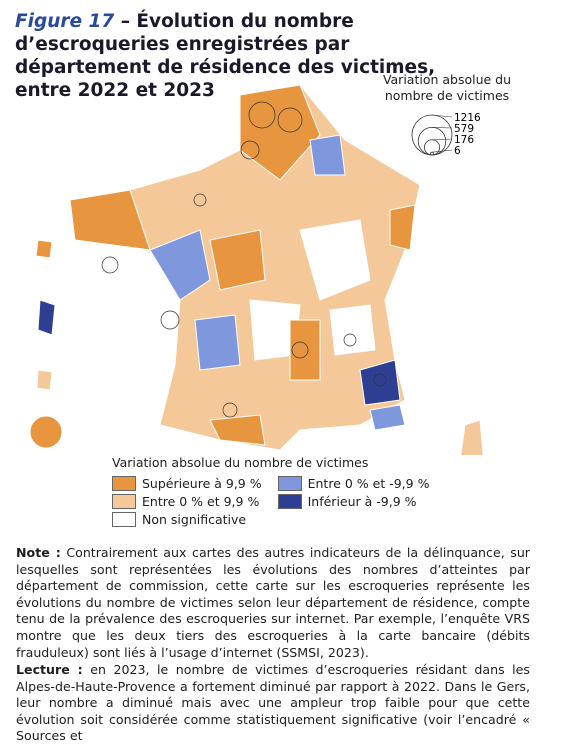 This screenshot has width=561, height=745. Describe the element at coordinates (457, 151) in the screenshot. I see `size-legend-label: 6` at that location.